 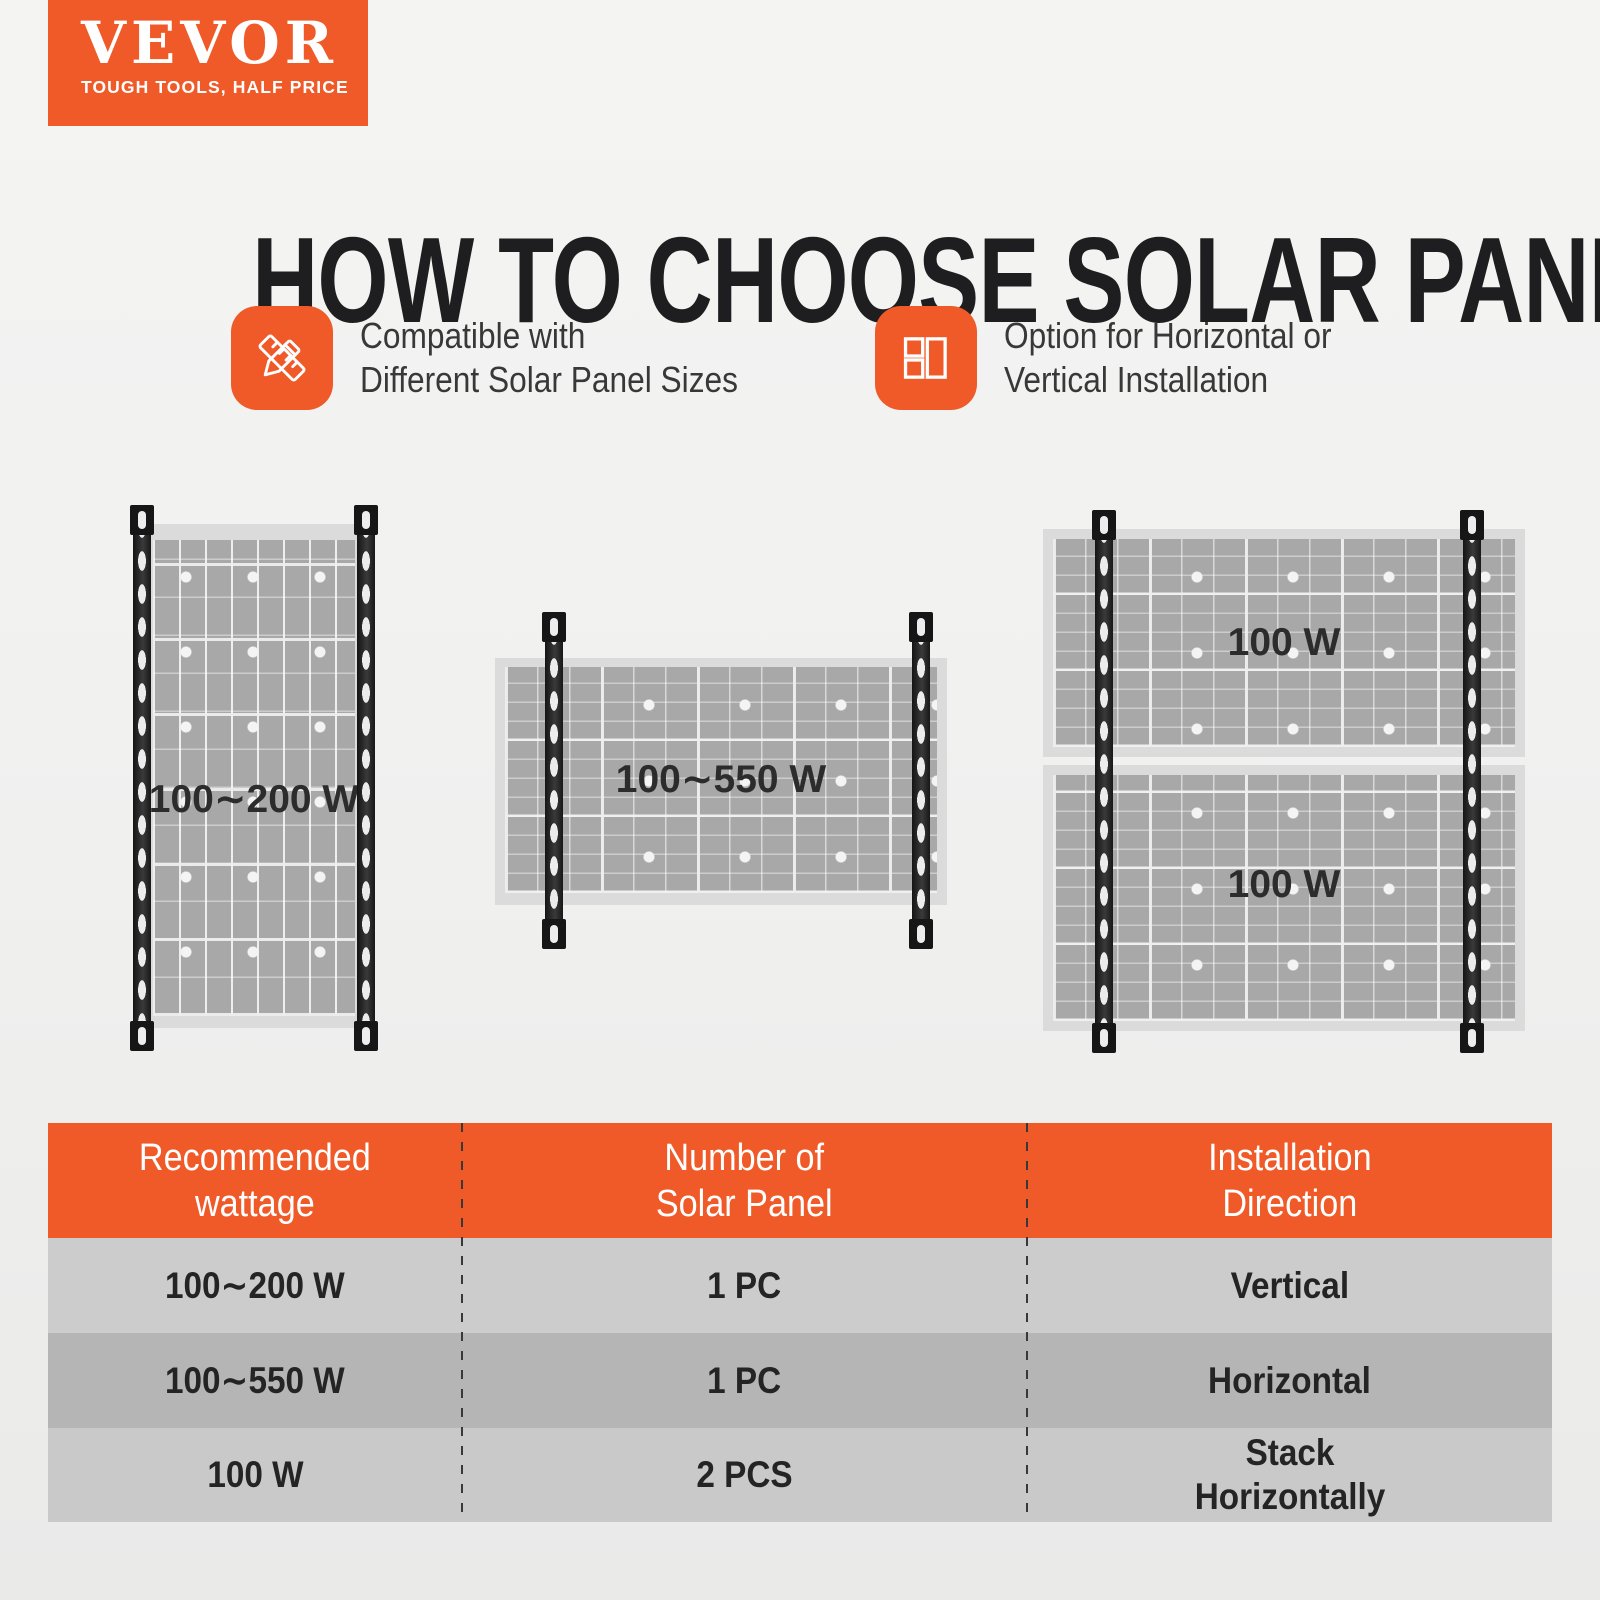 I want to click on vevor-wordmark: VEVOR, so click(x=209, y=43).